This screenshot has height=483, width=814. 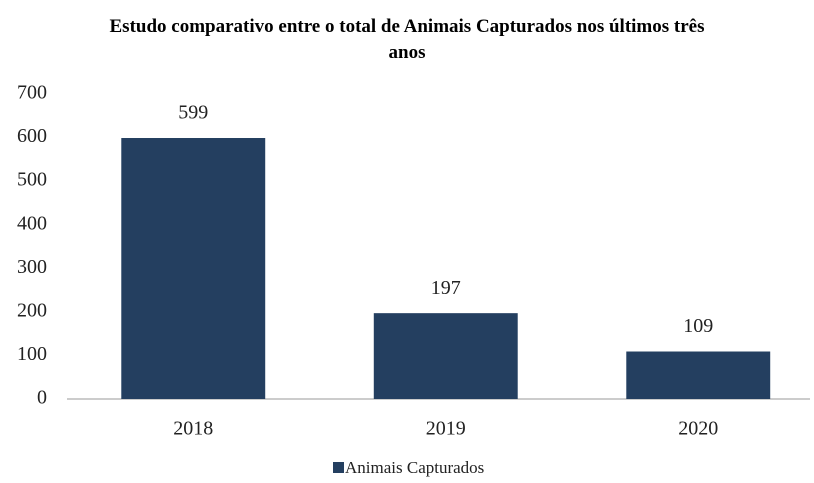 I want to click on y-tick-label: 0, so click(x=42, y=398).